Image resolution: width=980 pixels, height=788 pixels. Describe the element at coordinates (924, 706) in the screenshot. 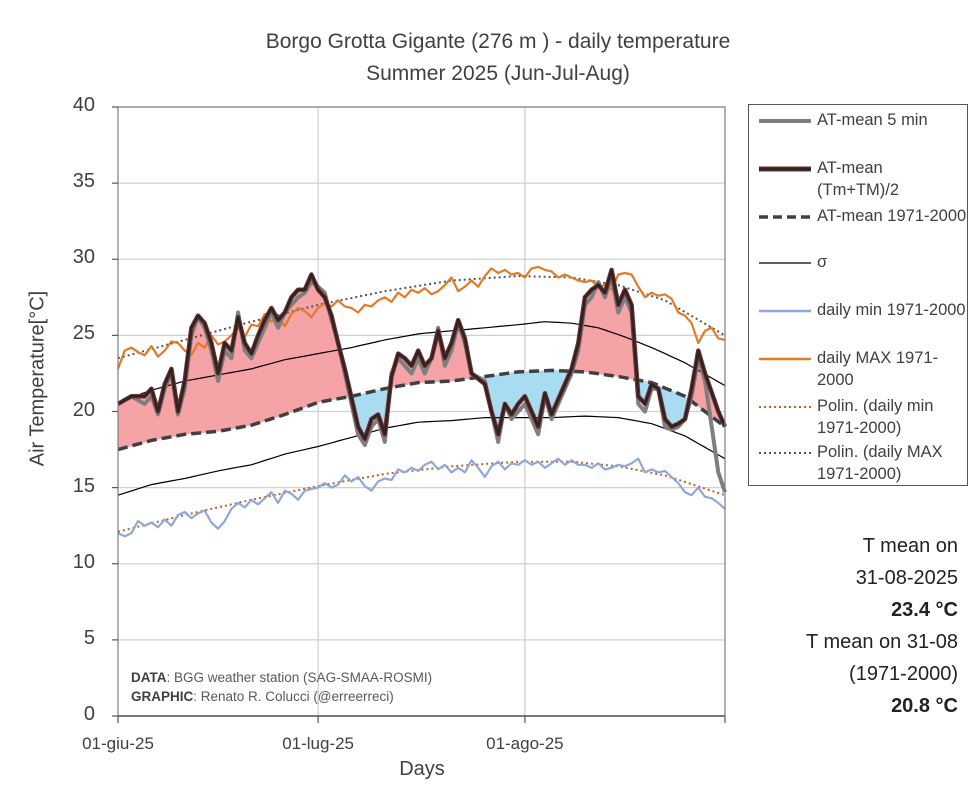

I see `stats-value-clim: 20.8 °C` at that location.